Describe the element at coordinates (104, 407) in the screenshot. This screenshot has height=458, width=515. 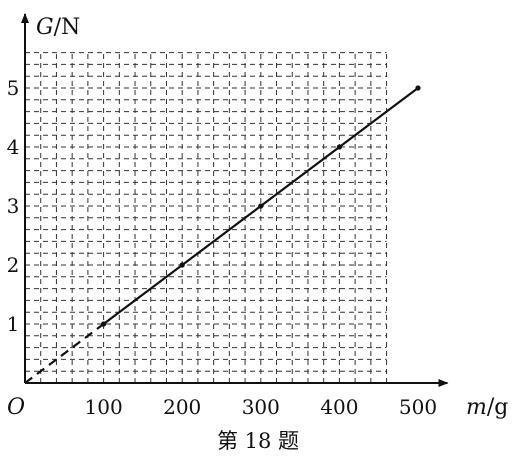
I see `x-tick-label: 100` at that location.